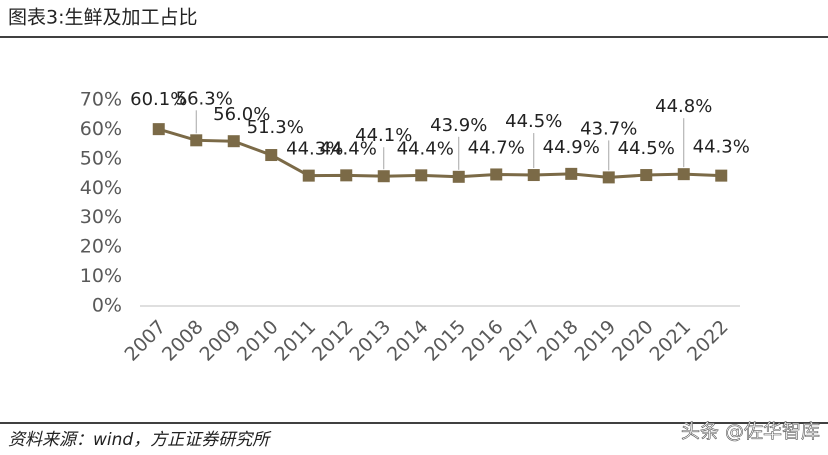 This screenshot has height=455, width=828. Describe the element at coordinates (101, 158) in the screenshot. I see `y-tick-label: 50%` at that location.